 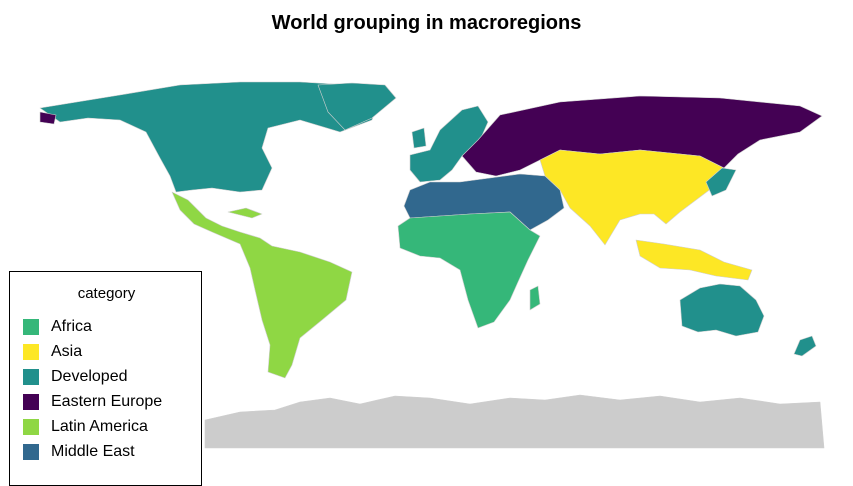 I want to click on legend-label: Middle East, so click(x=93, y=451).